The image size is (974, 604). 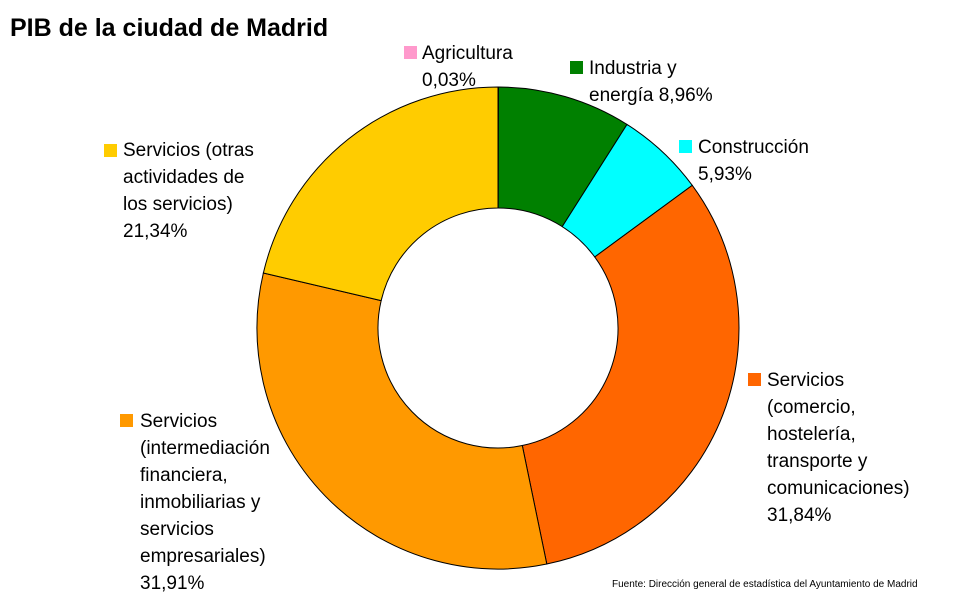 What do you see at coordinates (467, 67) in the screenshot?
I see `slice-label-agricultura: Agricultura 0,03%` at bounding box center [467, 67].